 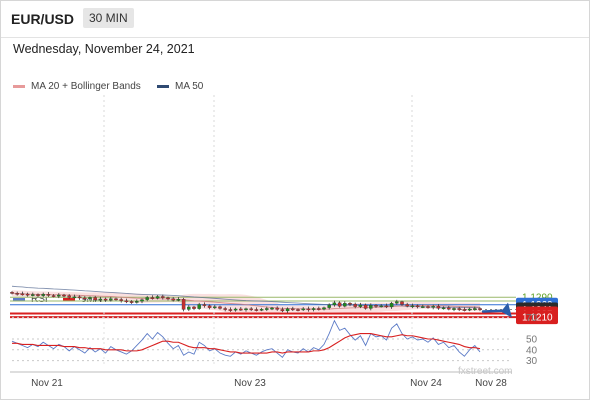 I want to click on legend-label-rsi: RSI, so click(x=39, y=299).